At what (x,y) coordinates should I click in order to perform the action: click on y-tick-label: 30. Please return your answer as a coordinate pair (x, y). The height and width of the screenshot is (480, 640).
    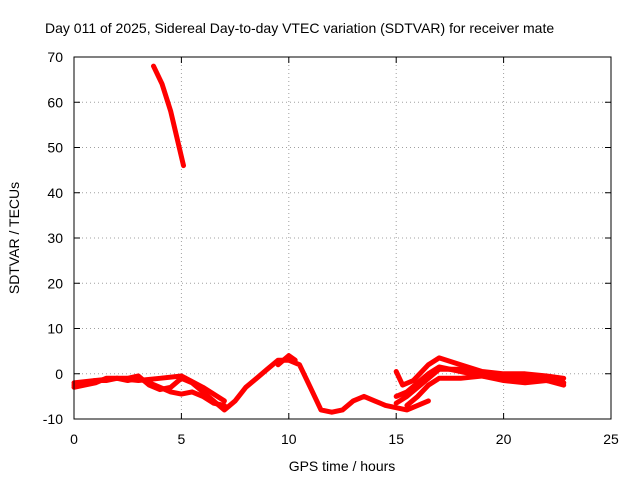
    Looking at the image, I should click on (55, 238).